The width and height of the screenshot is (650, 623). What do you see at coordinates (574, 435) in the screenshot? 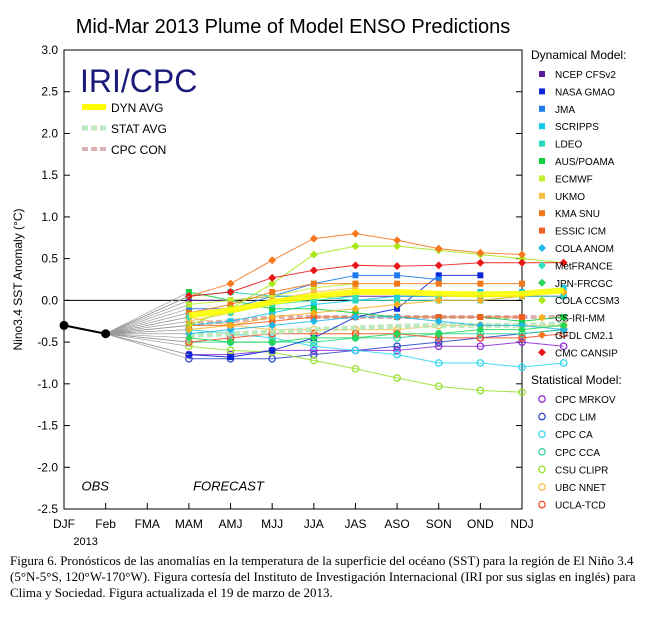
I see `stat-legend-label: CPC CA` at bounding box center [574, 435].